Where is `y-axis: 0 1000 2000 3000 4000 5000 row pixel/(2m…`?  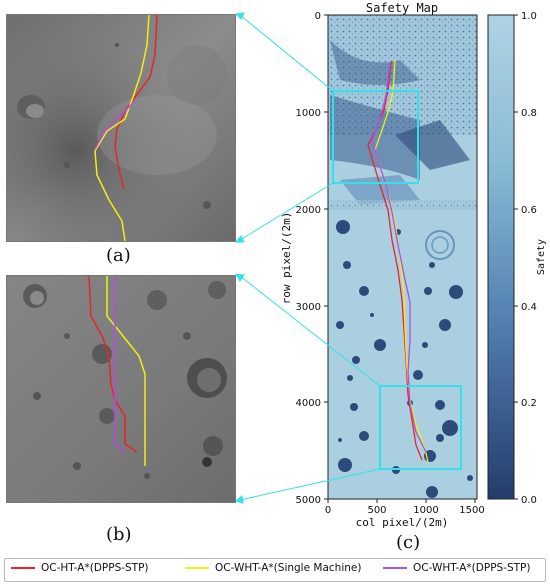 y-axis: 0 1000 2000 3000 4000 5000 row pixel/(2m… is located at coordinates (304, 258).